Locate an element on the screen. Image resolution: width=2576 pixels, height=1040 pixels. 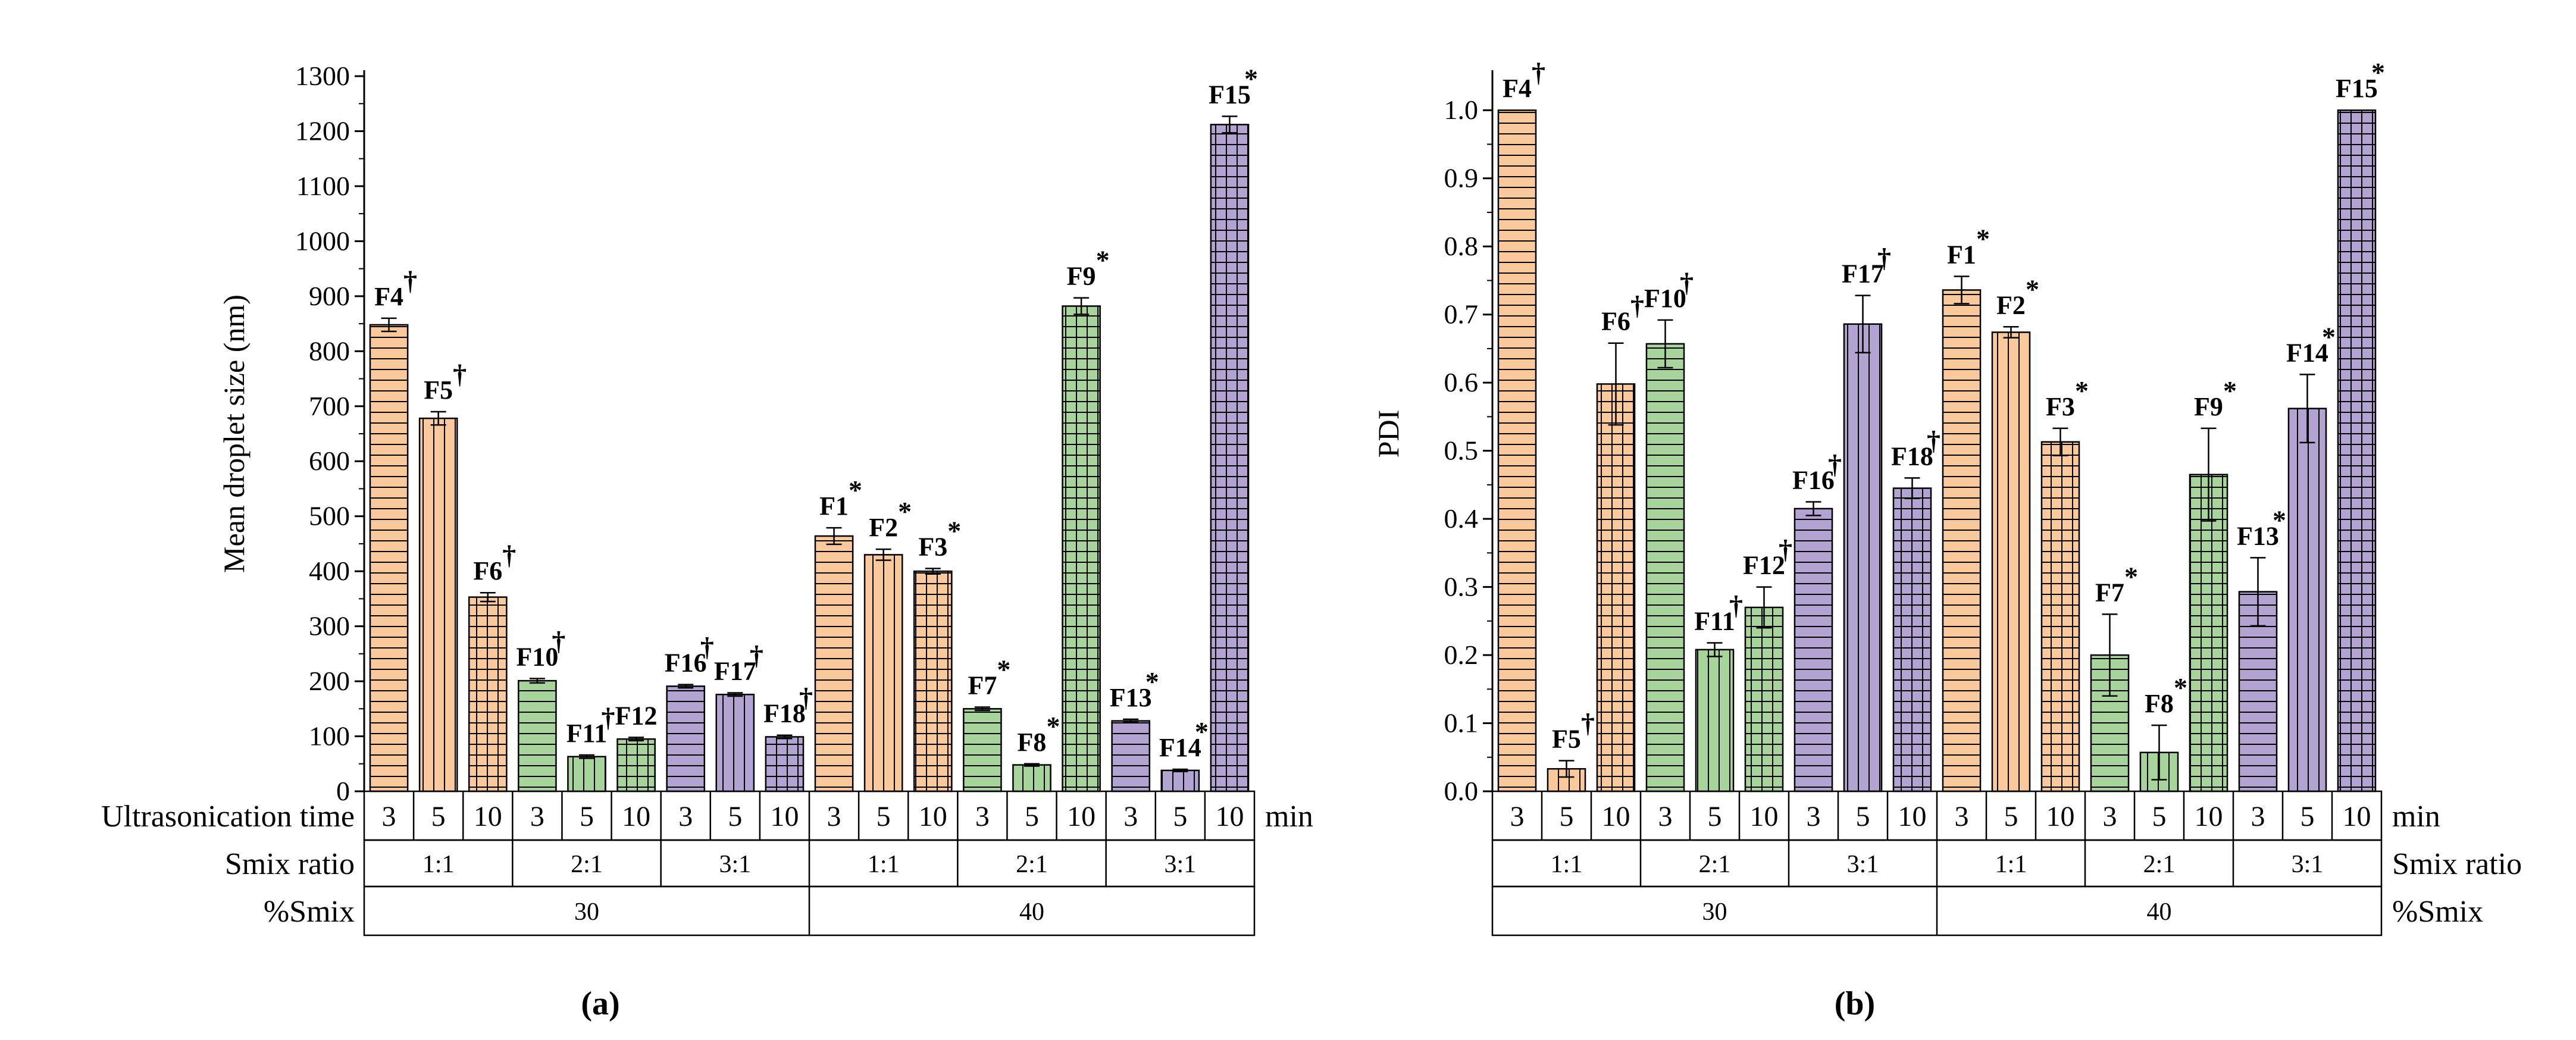
data-label: F18 is located at coordinates (1912, 456).